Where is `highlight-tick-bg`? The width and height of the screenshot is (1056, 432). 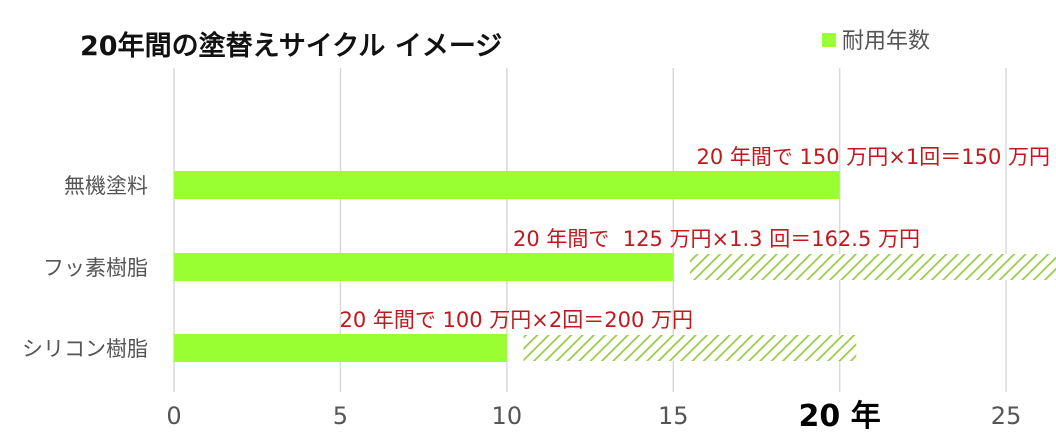 highlight-tick-bg is located at coordinates (839, 414).